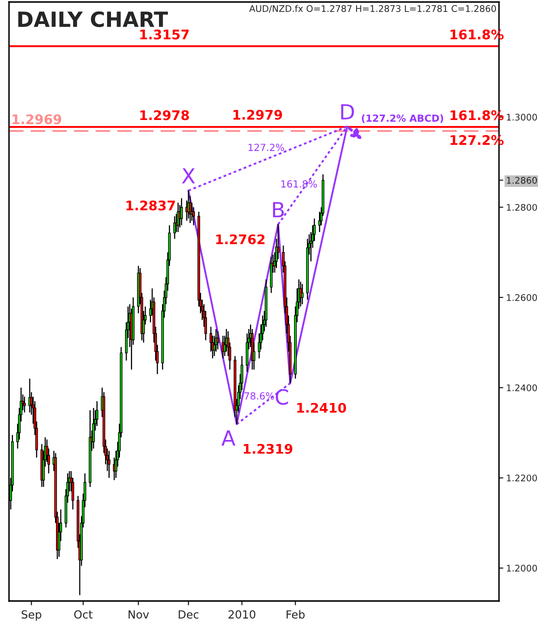 The image size is (538, 625). I want to click on y-tick-label: 1.2200, so click(521, 478).